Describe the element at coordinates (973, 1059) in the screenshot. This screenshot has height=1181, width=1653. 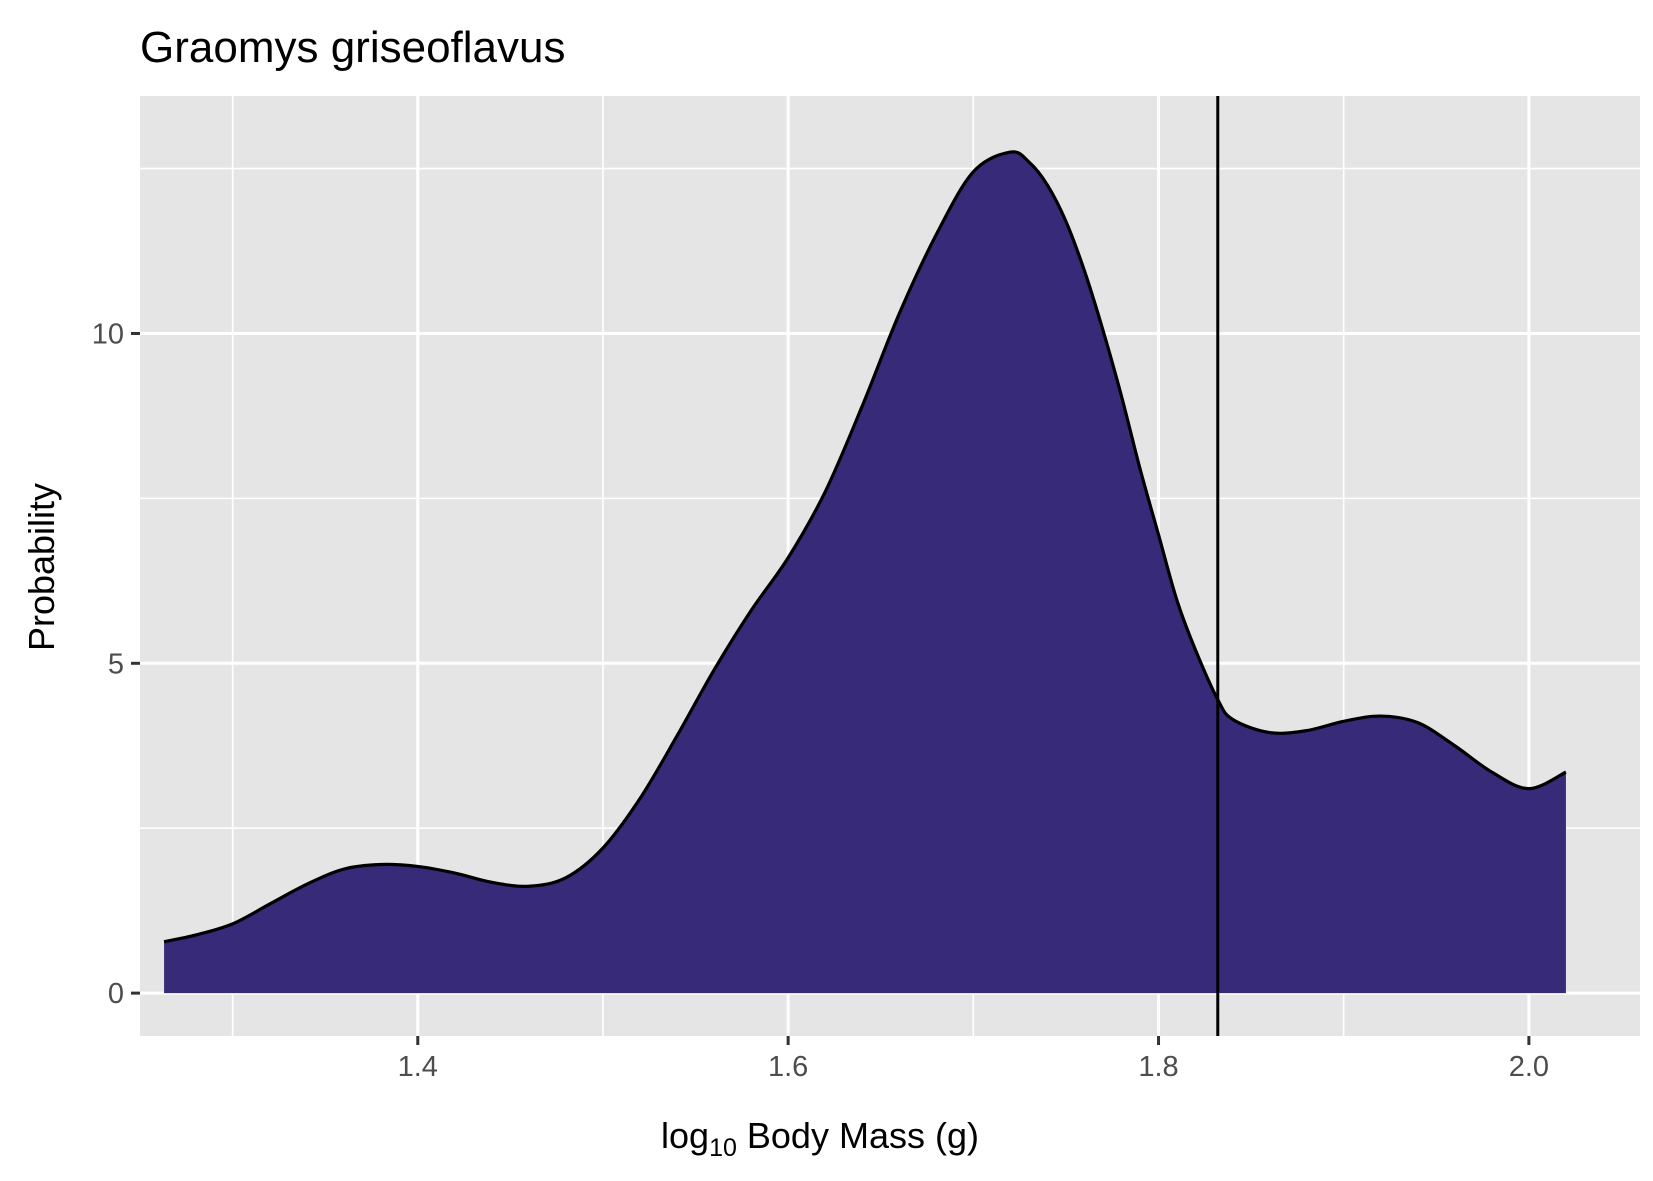
I see `x-axis: 1.4 1.6 1.8 2.0` at that location.